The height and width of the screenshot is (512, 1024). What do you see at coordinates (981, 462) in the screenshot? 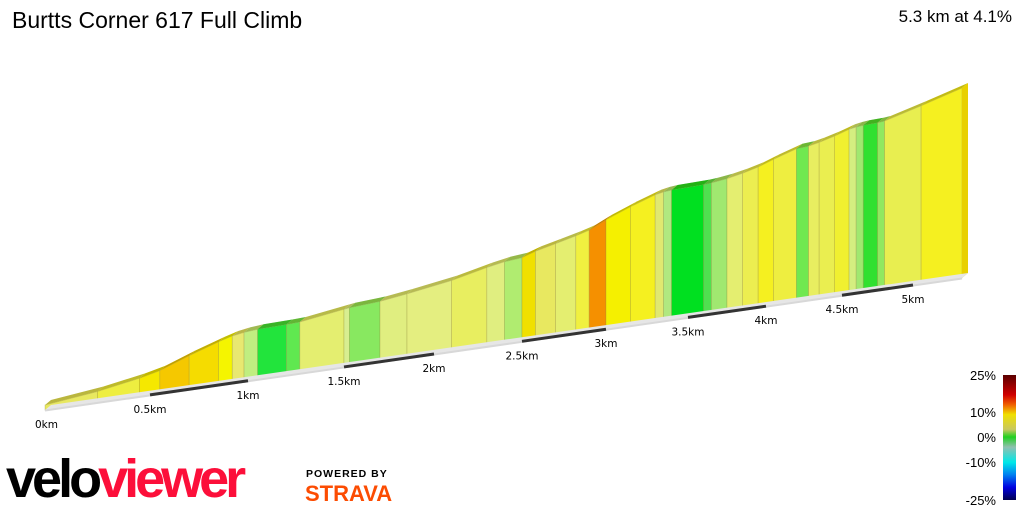
I see `legend-label: -10%` at bounding box center [981, 462].